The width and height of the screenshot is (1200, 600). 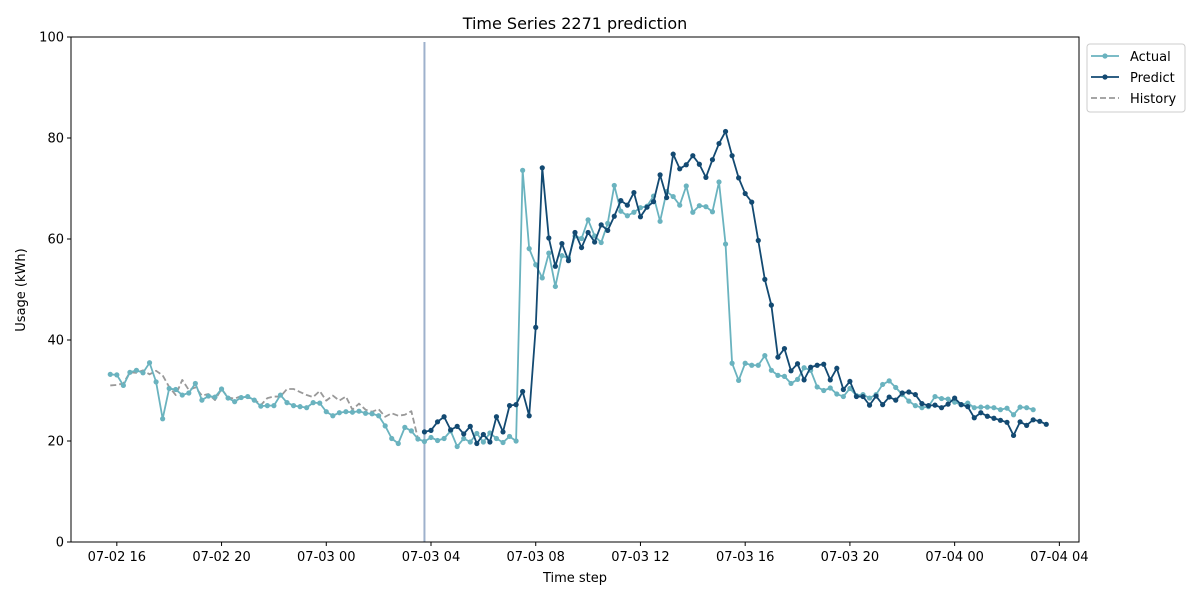 I want to click on x-tick-label: 07-03 08, so click(x=536, y=557).